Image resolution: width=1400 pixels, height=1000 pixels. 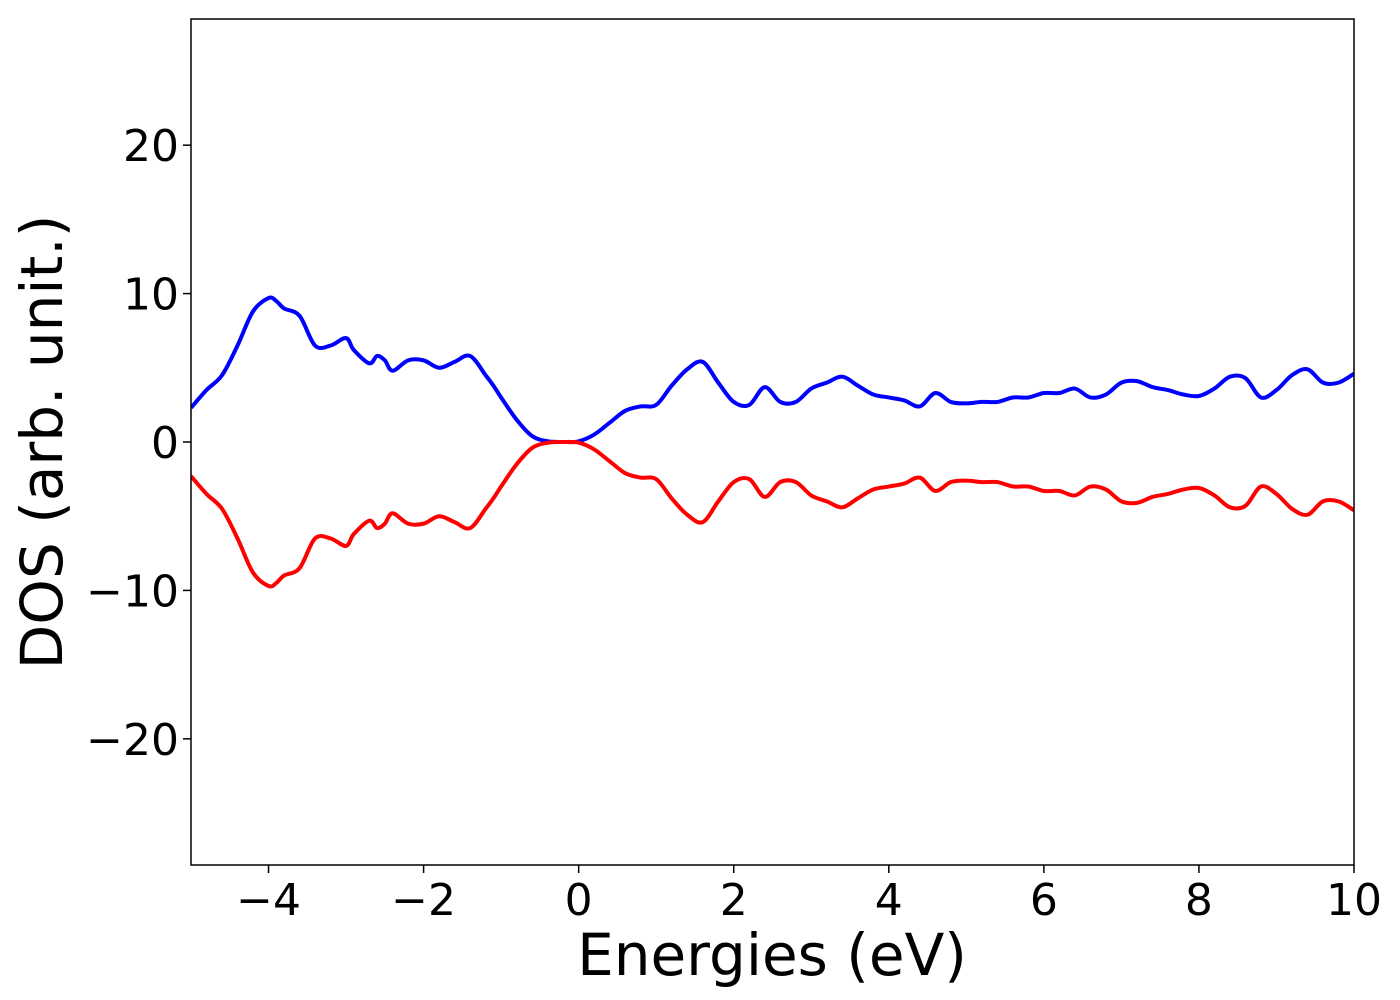 I want to click on x-tick-label: 2, so click(x=734, y=900).